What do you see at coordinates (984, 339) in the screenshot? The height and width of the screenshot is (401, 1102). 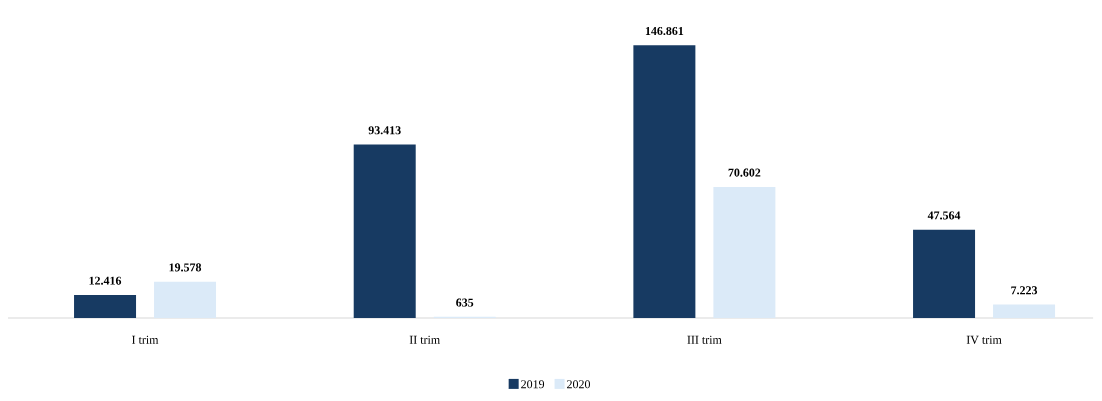 I see `x-tick-label: IV trim` at bounding box center [984, 339].